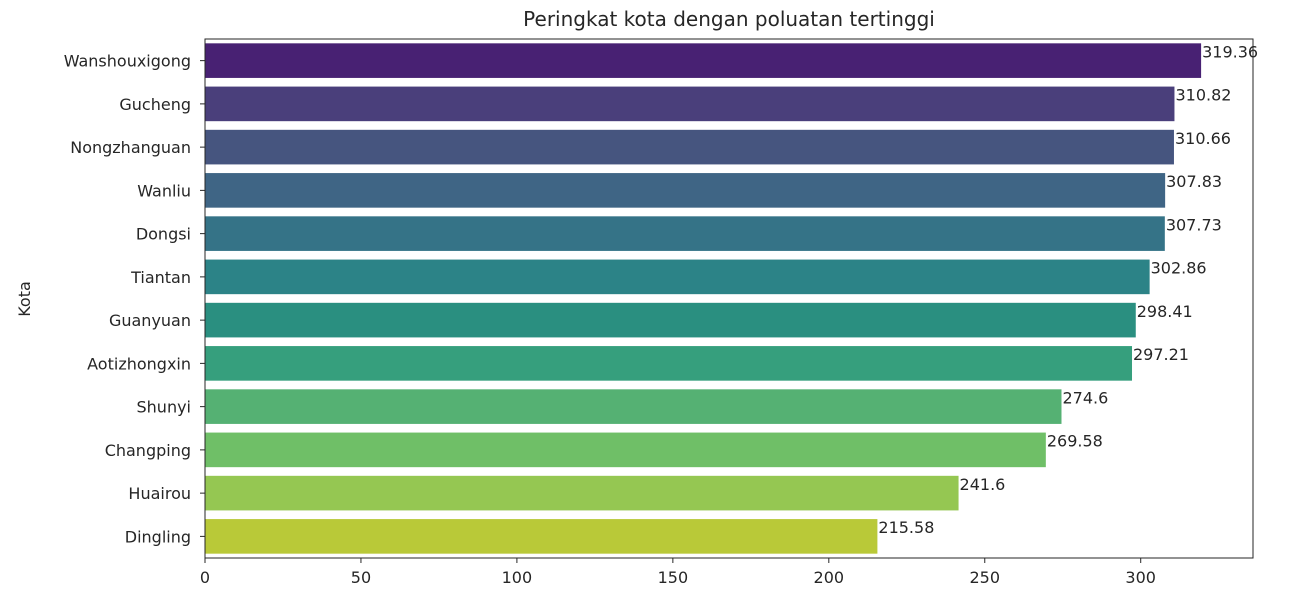 Image resolution: width=1297 pixels, height=613 pixels. I want to click on x-tick-label: 100, so click(517, 577).